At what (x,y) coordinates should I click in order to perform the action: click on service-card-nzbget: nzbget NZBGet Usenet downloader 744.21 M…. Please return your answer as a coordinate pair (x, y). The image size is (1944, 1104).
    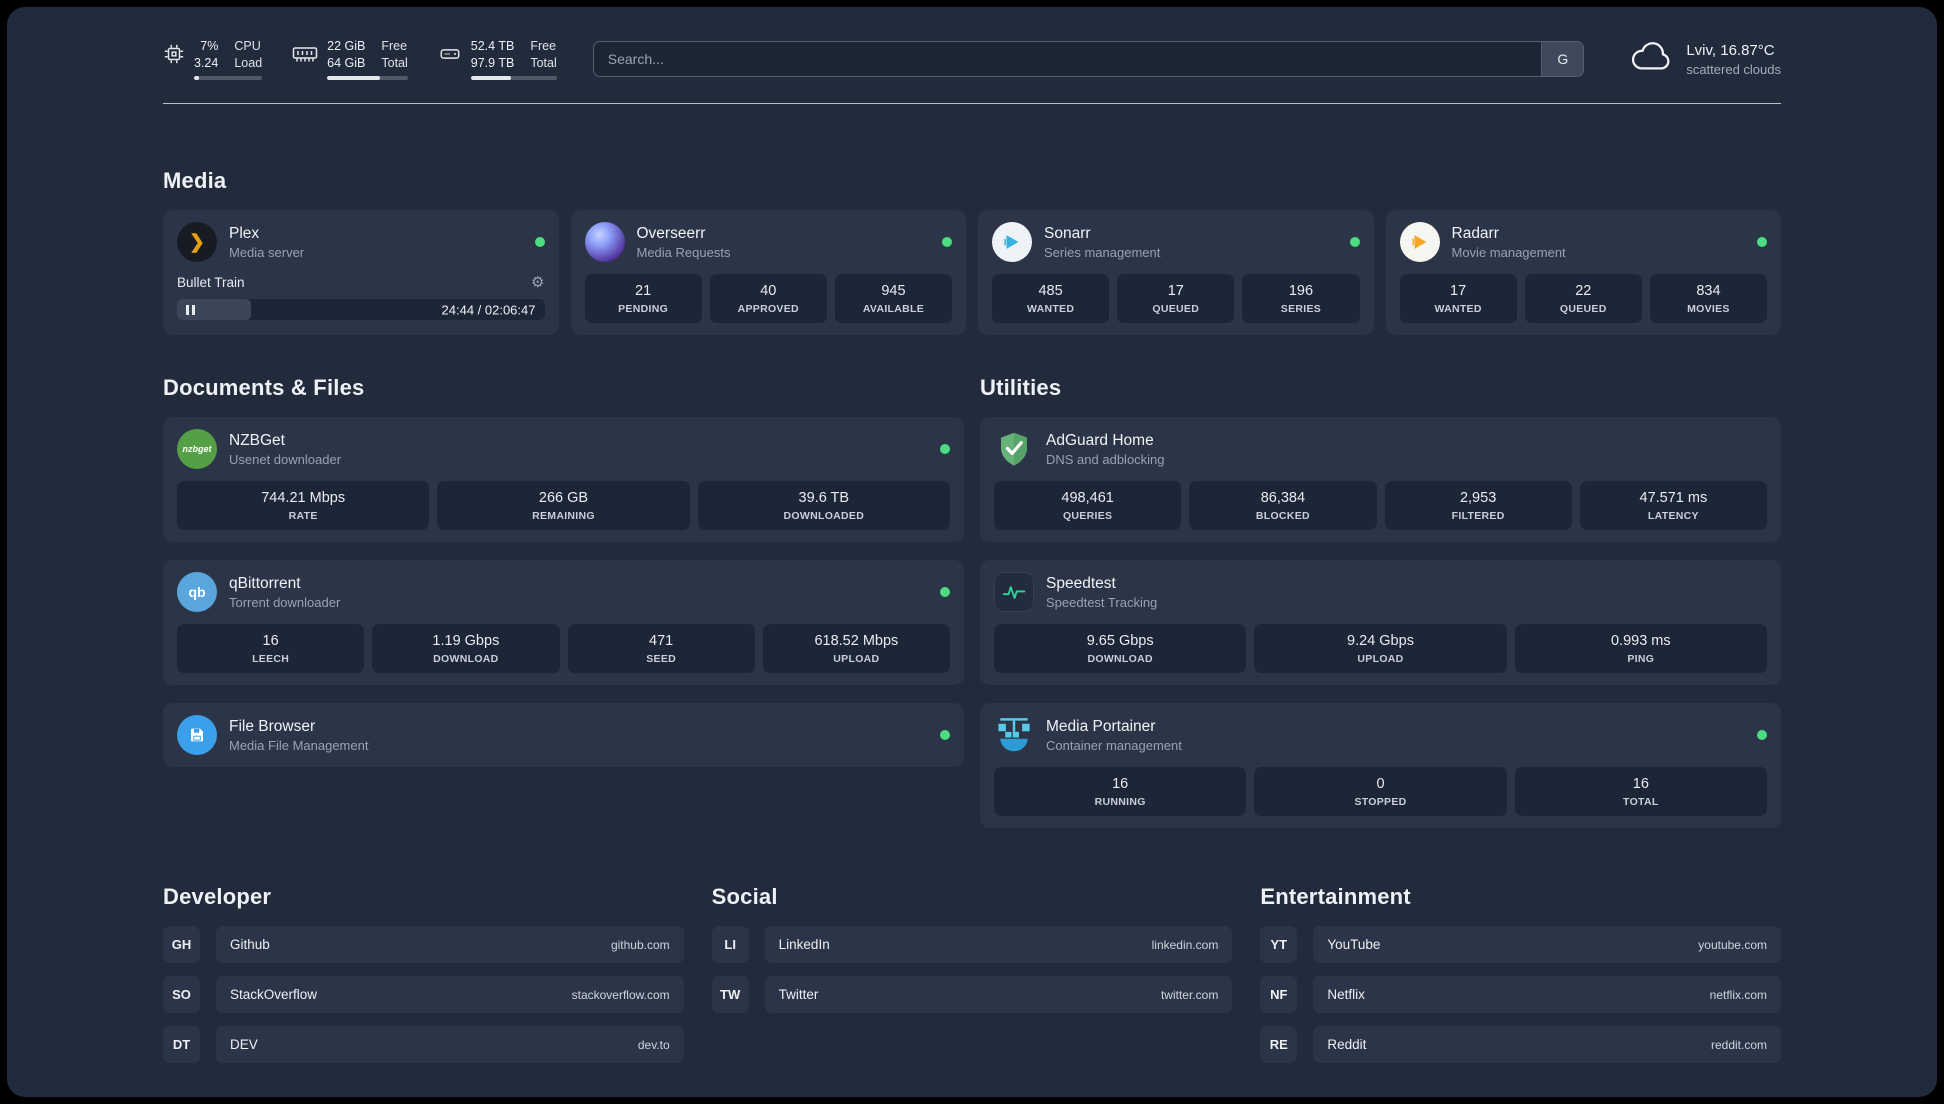
    Looking at the image, I should click on (563, 479).